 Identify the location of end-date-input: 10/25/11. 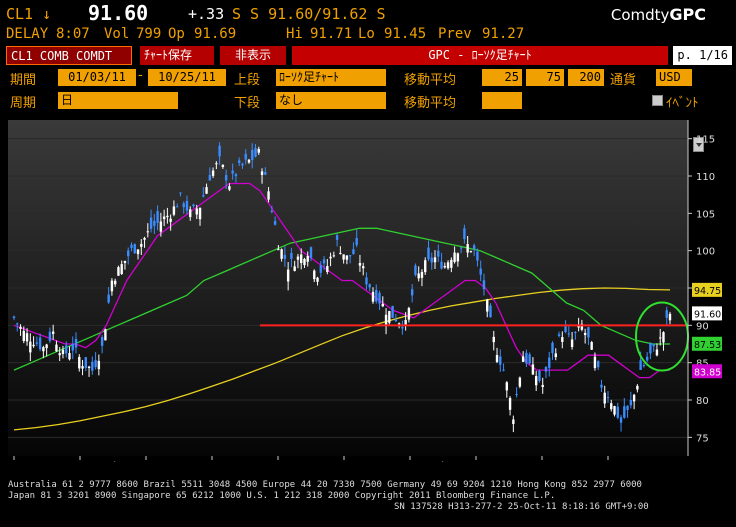
(187, 77).